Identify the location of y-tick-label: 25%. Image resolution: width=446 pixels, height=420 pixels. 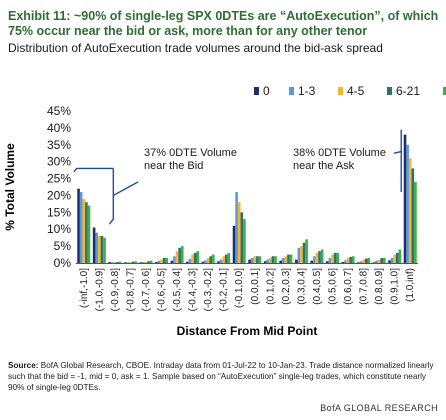
(59, 179).